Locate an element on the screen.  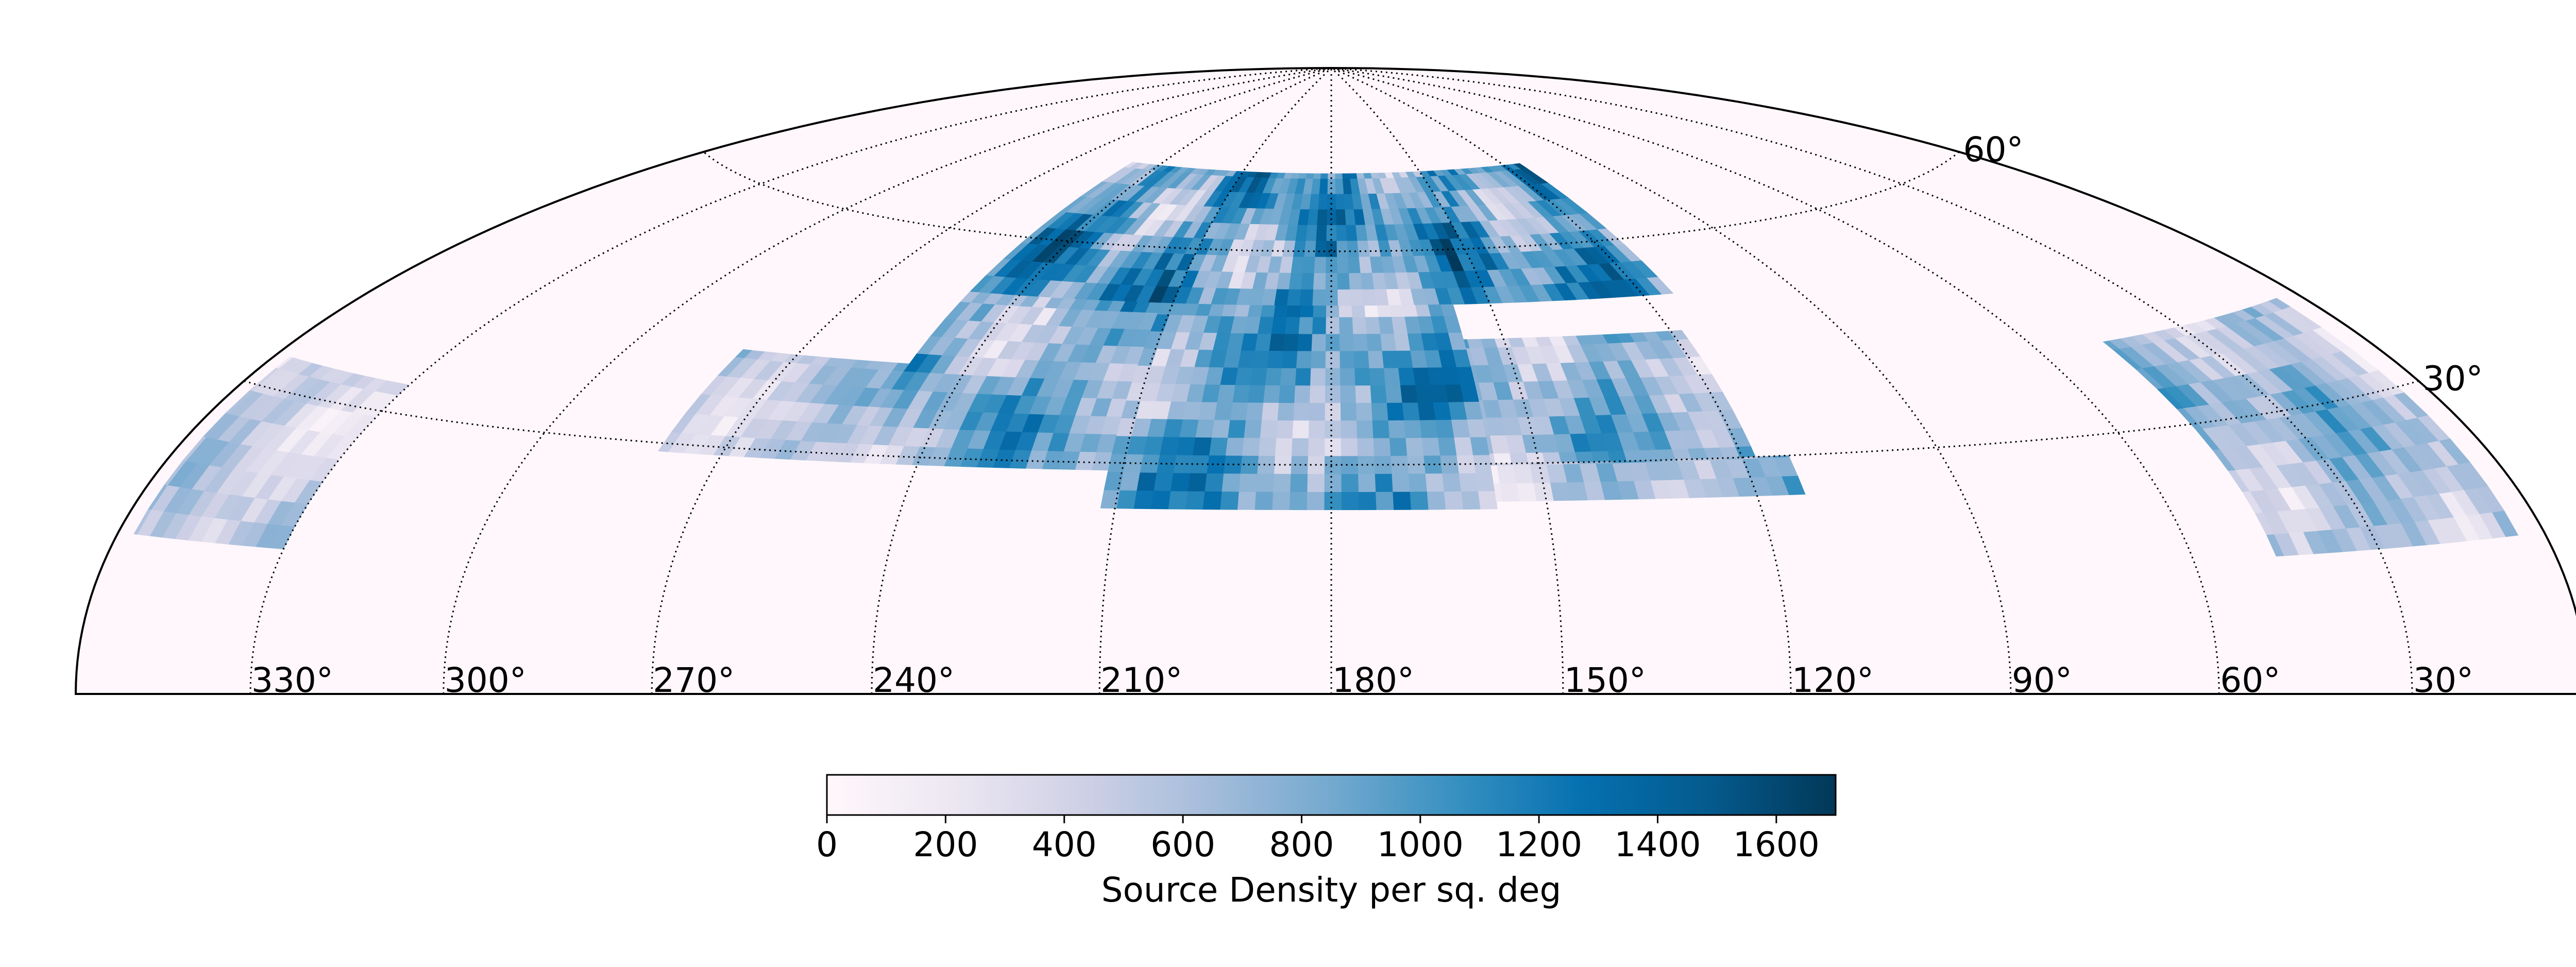
colorbar-bar is located at coordinates (1331, 795).